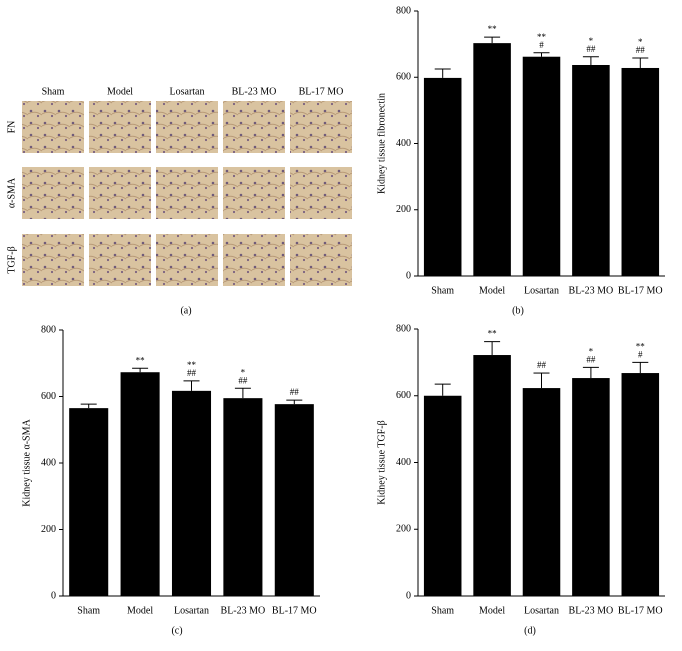  What do you see at coordinates (53, 91) in the screenshot?
I see `column-label: Sham` at bounding box center [53, 91].